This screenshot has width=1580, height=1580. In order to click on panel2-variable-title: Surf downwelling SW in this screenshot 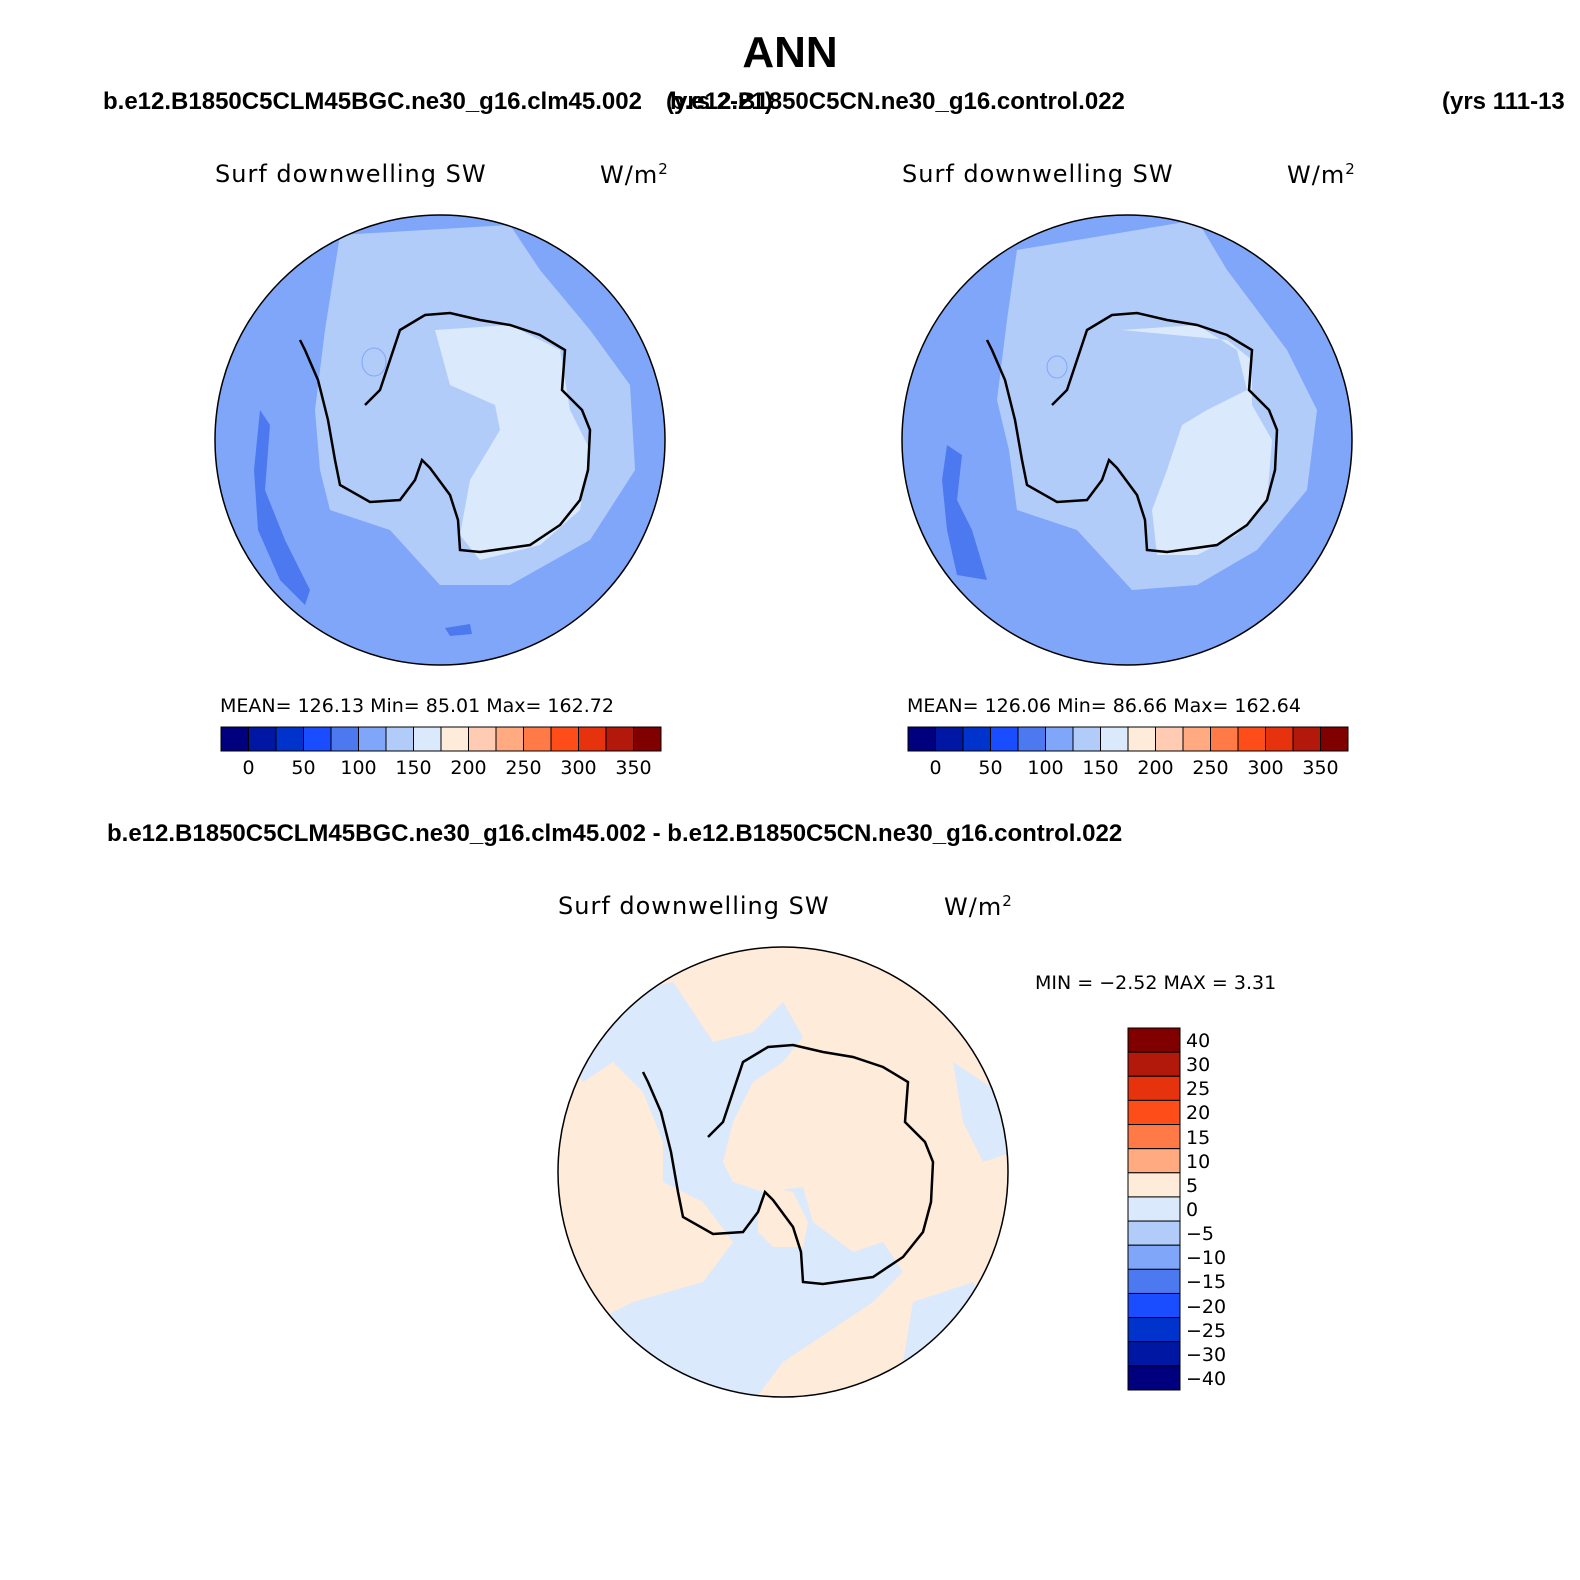, I will do `click(1038, 174)`.